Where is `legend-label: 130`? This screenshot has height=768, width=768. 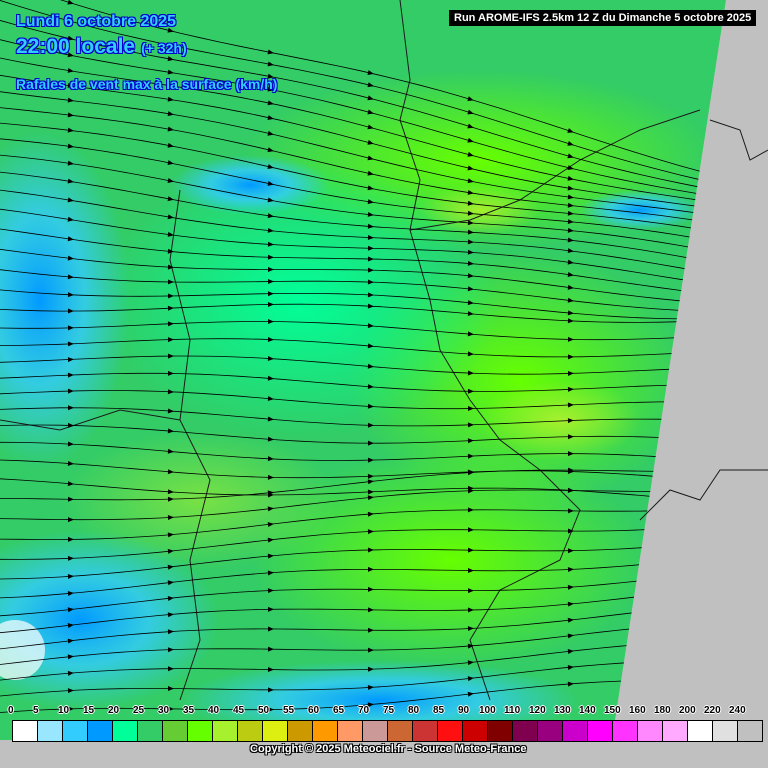
legend-label: 130 is located at coordinates (562, 710).